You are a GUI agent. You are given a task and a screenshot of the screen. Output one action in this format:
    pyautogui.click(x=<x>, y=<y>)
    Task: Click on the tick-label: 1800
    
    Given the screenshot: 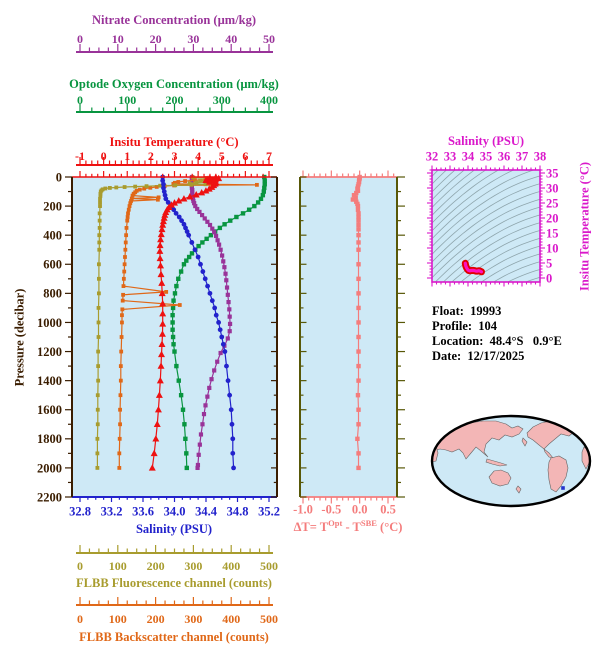 What is the action you would take?
    pyautogui.click(x=49, y=439)
    